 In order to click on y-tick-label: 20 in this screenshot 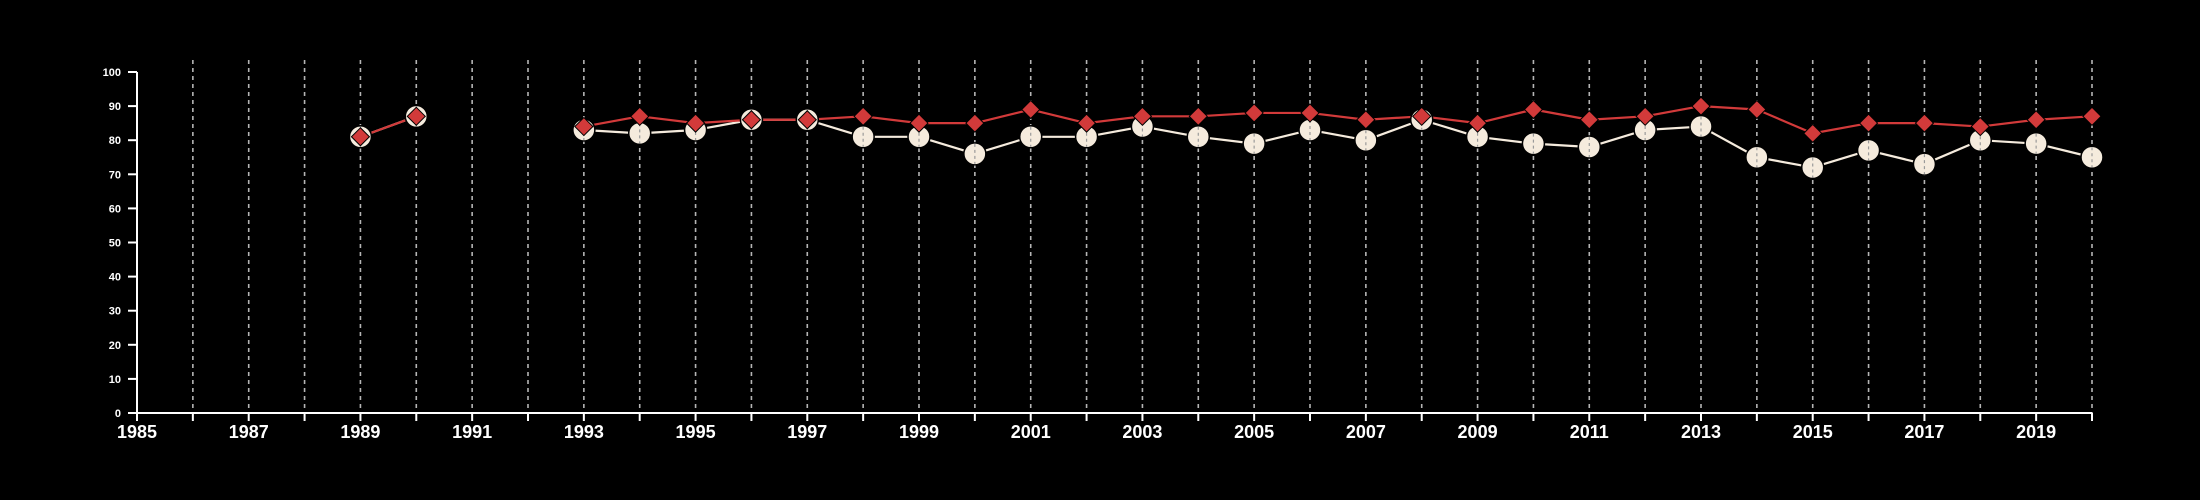, I will do `click(115, 346)`.